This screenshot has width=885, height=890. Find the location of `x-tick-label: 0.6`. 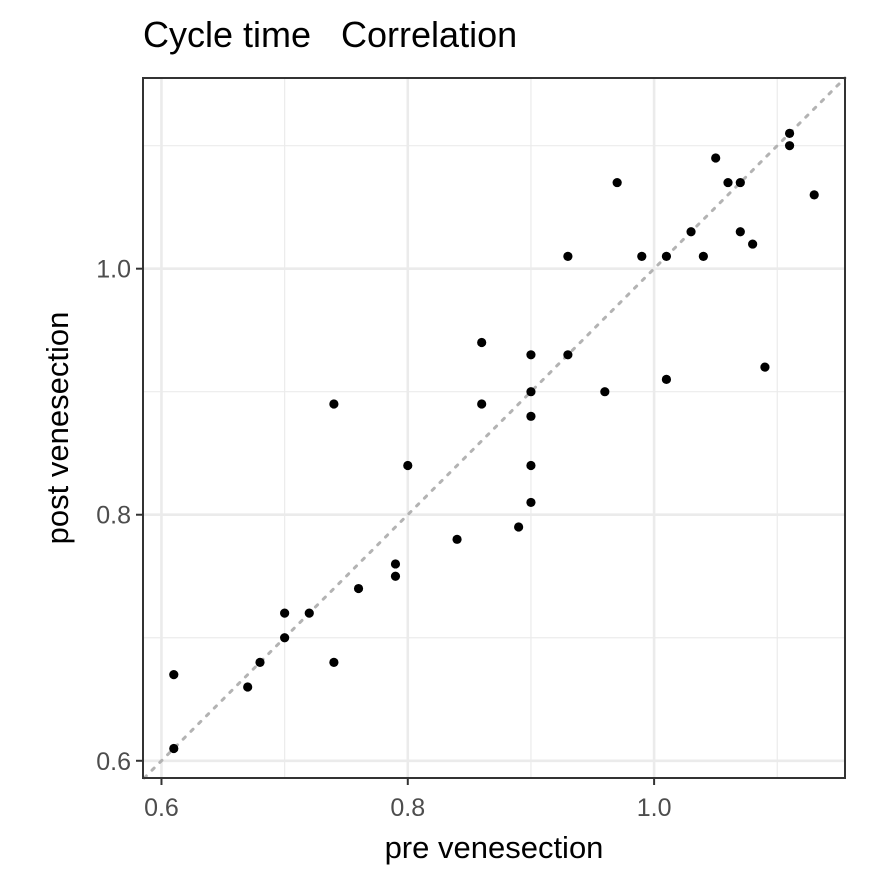

x-tick-label: 0.6 is located at coordinates (161, 808).